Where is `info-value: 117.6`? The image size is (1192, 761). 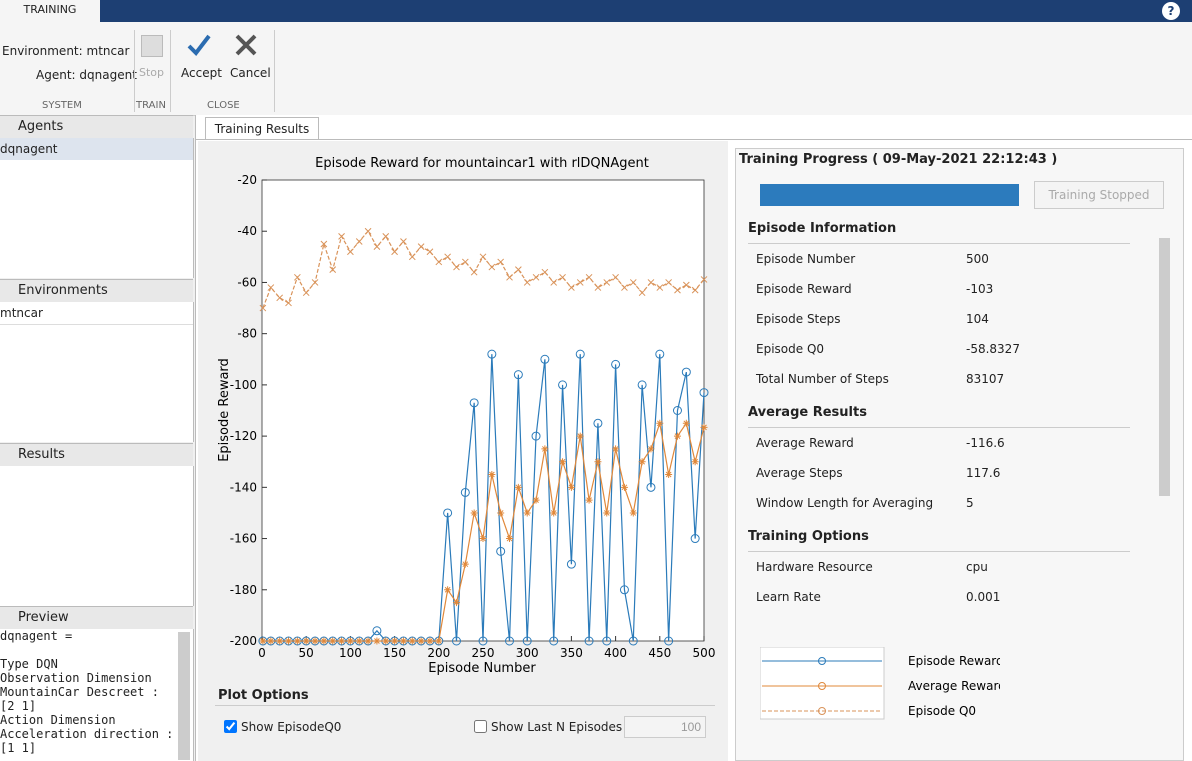
info-value: 117.6 is located at coordinates (983, 473).